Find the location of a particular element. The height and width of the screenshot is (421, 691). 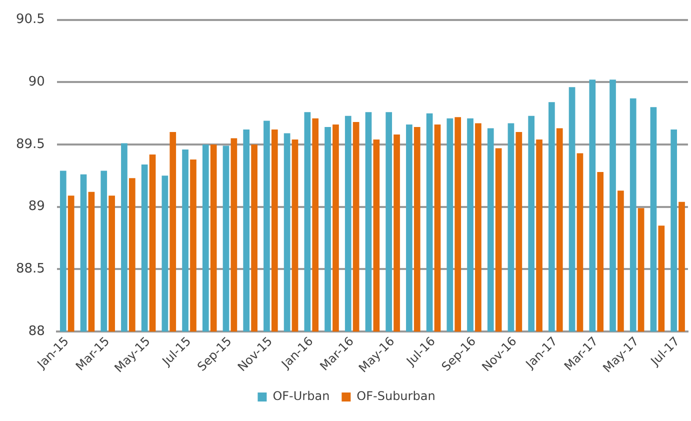

y-tick-label: 89 is located at coordinates (36, 206).